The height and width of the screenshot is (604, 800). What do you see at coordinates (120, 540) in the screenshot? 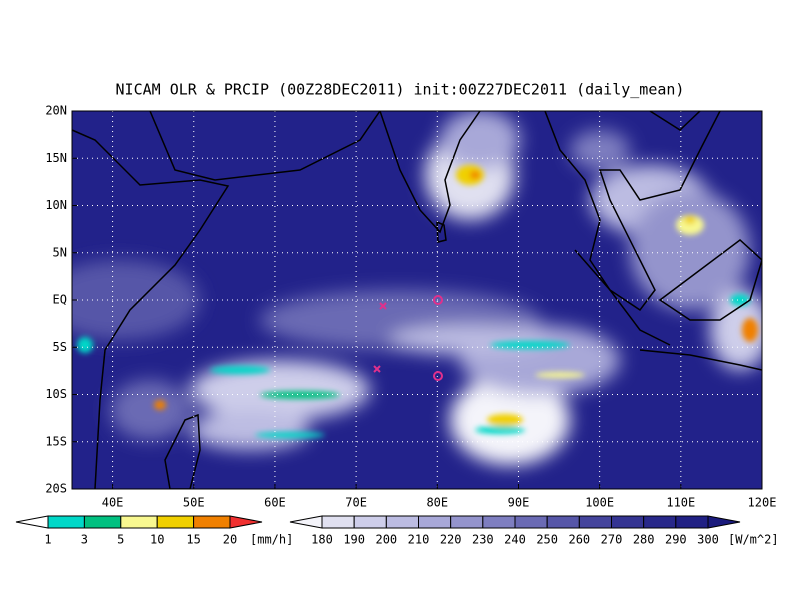
I see `colorbar-label: 5` at bounding box center [120, 540].